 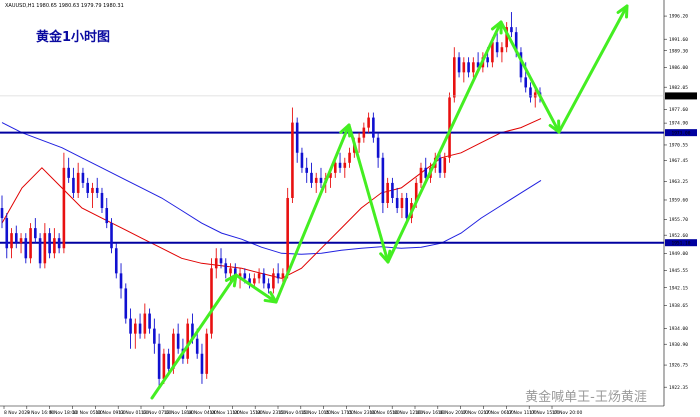 What do you see at coordinates (678, 306) in the screenshot?
I see `price-tick-label: 1938.65` at bounding box center [678, 306].